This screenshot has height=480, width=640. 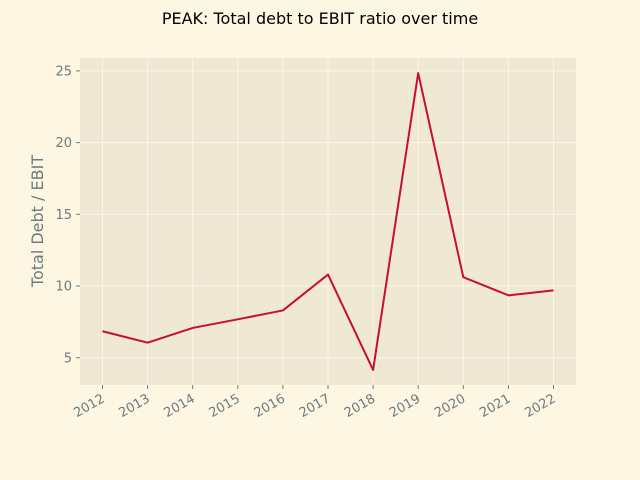 What do you see at coordinates (405, 406) in the screenshot?
I see `x-tick-label: 2019` at bounding box center [405, 406].